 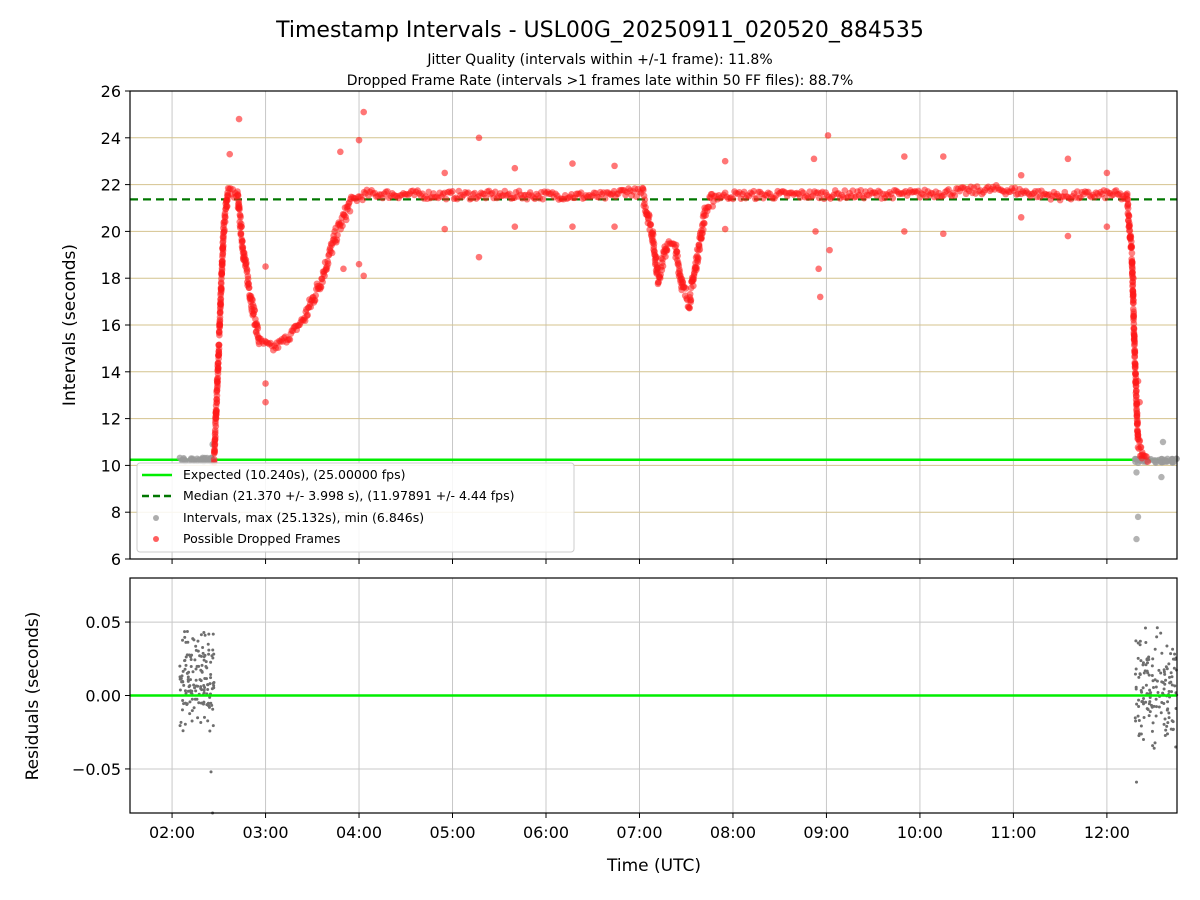 What do you see at coordinates (261, 538) in the screenshot?
I see `legend-dropped-label: Possible Dropped Frames` at bounding box center [261, 538].